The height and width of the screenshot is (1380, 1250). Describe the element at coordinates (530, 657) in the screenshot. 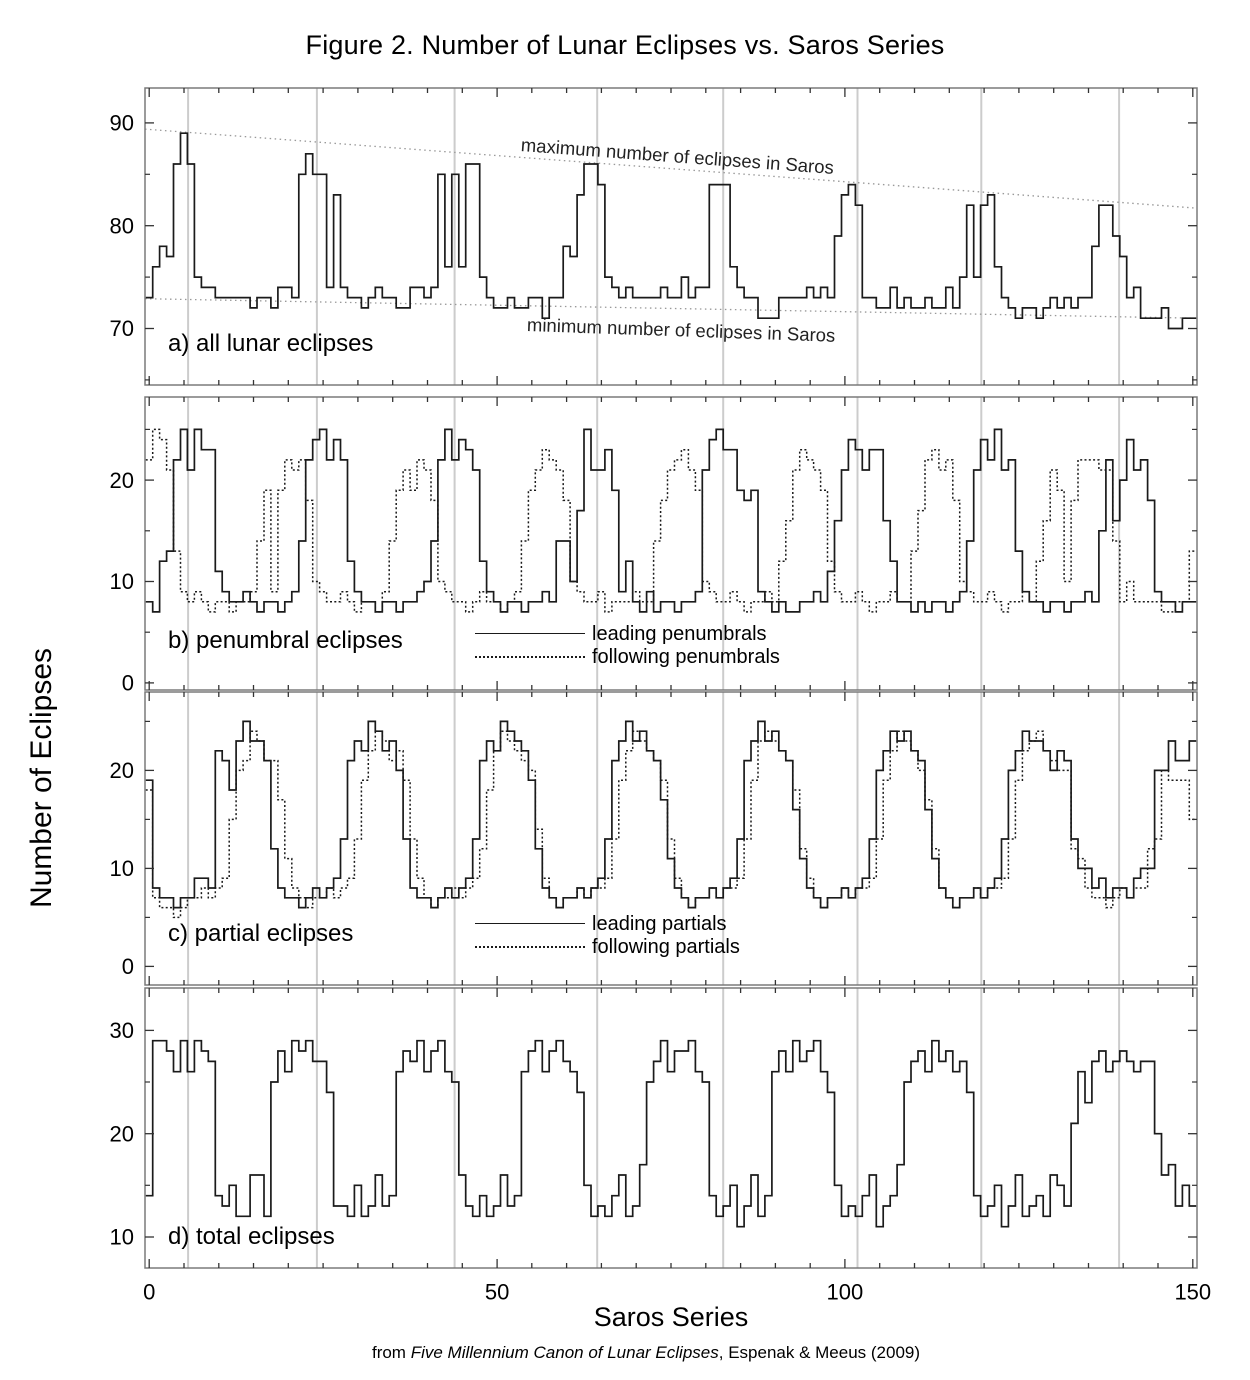

I see `legend-line-dotted-penumbral` at that location.